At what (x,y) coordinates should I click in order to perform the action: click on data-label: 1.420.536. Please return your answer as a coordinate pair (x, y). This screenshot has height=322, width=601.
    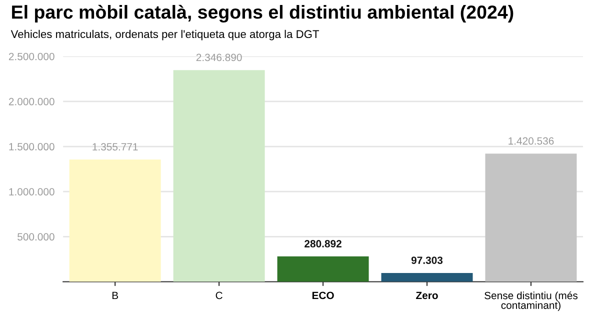
    Looking at the image, I should click on (531, 141).